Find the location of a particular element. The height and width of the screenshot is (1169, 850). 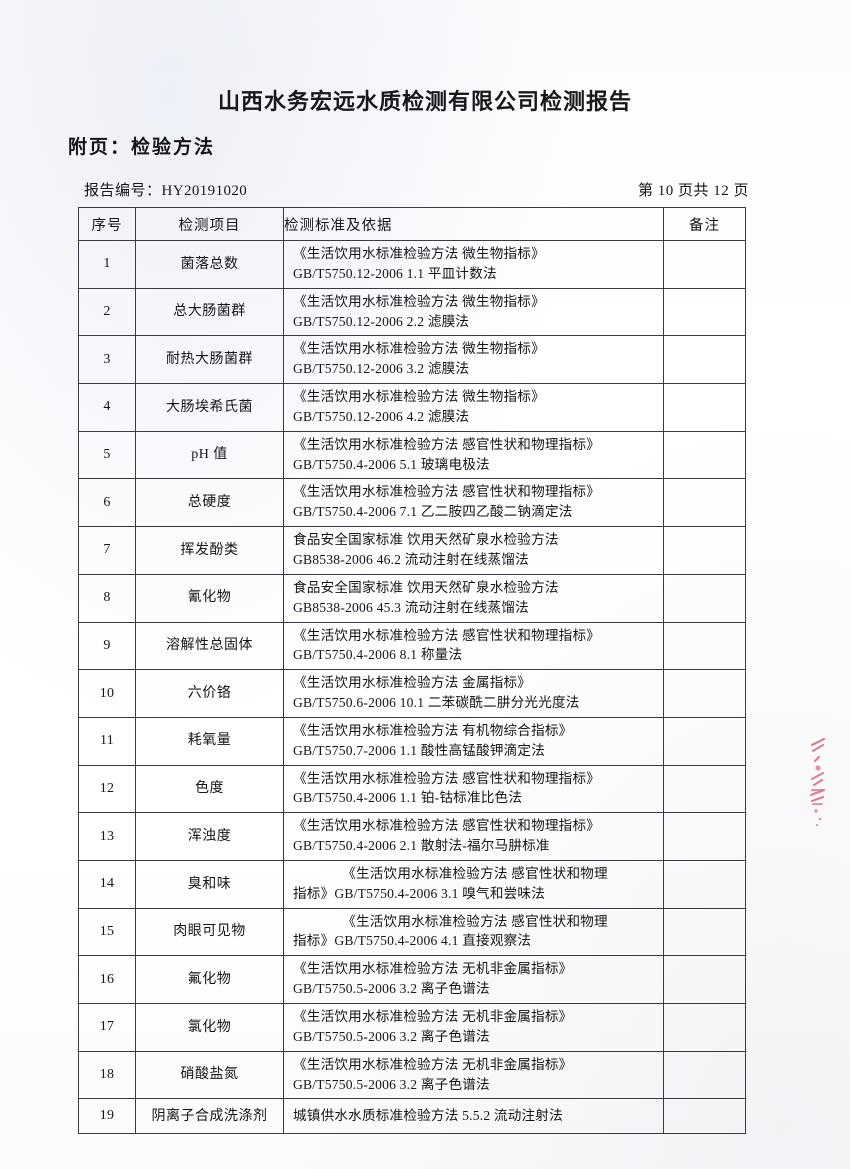

standard-line-2: GB8538-2006 45.3 流动注射在线蒸馏法 is located at coordinates (411, 607).